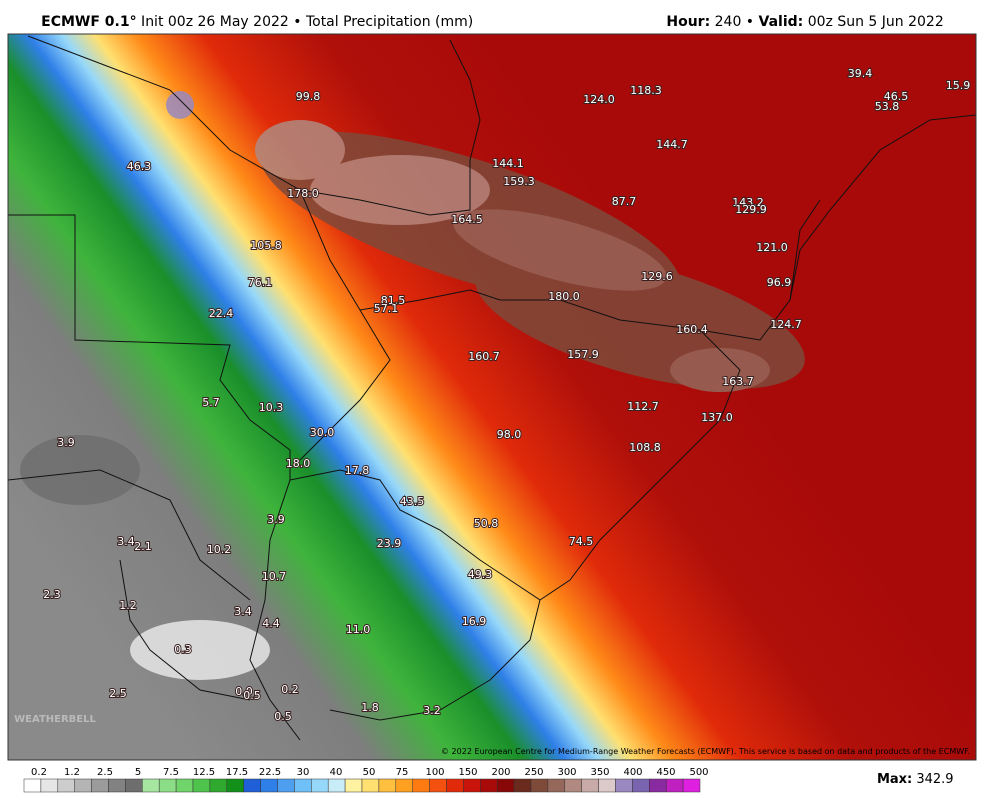 The width and height of the screenshot is (984, 808). What do you see at coordinates (860, 73) in the screenshot?
I see `value-label: 39.4` at bounding box center [860, 73].